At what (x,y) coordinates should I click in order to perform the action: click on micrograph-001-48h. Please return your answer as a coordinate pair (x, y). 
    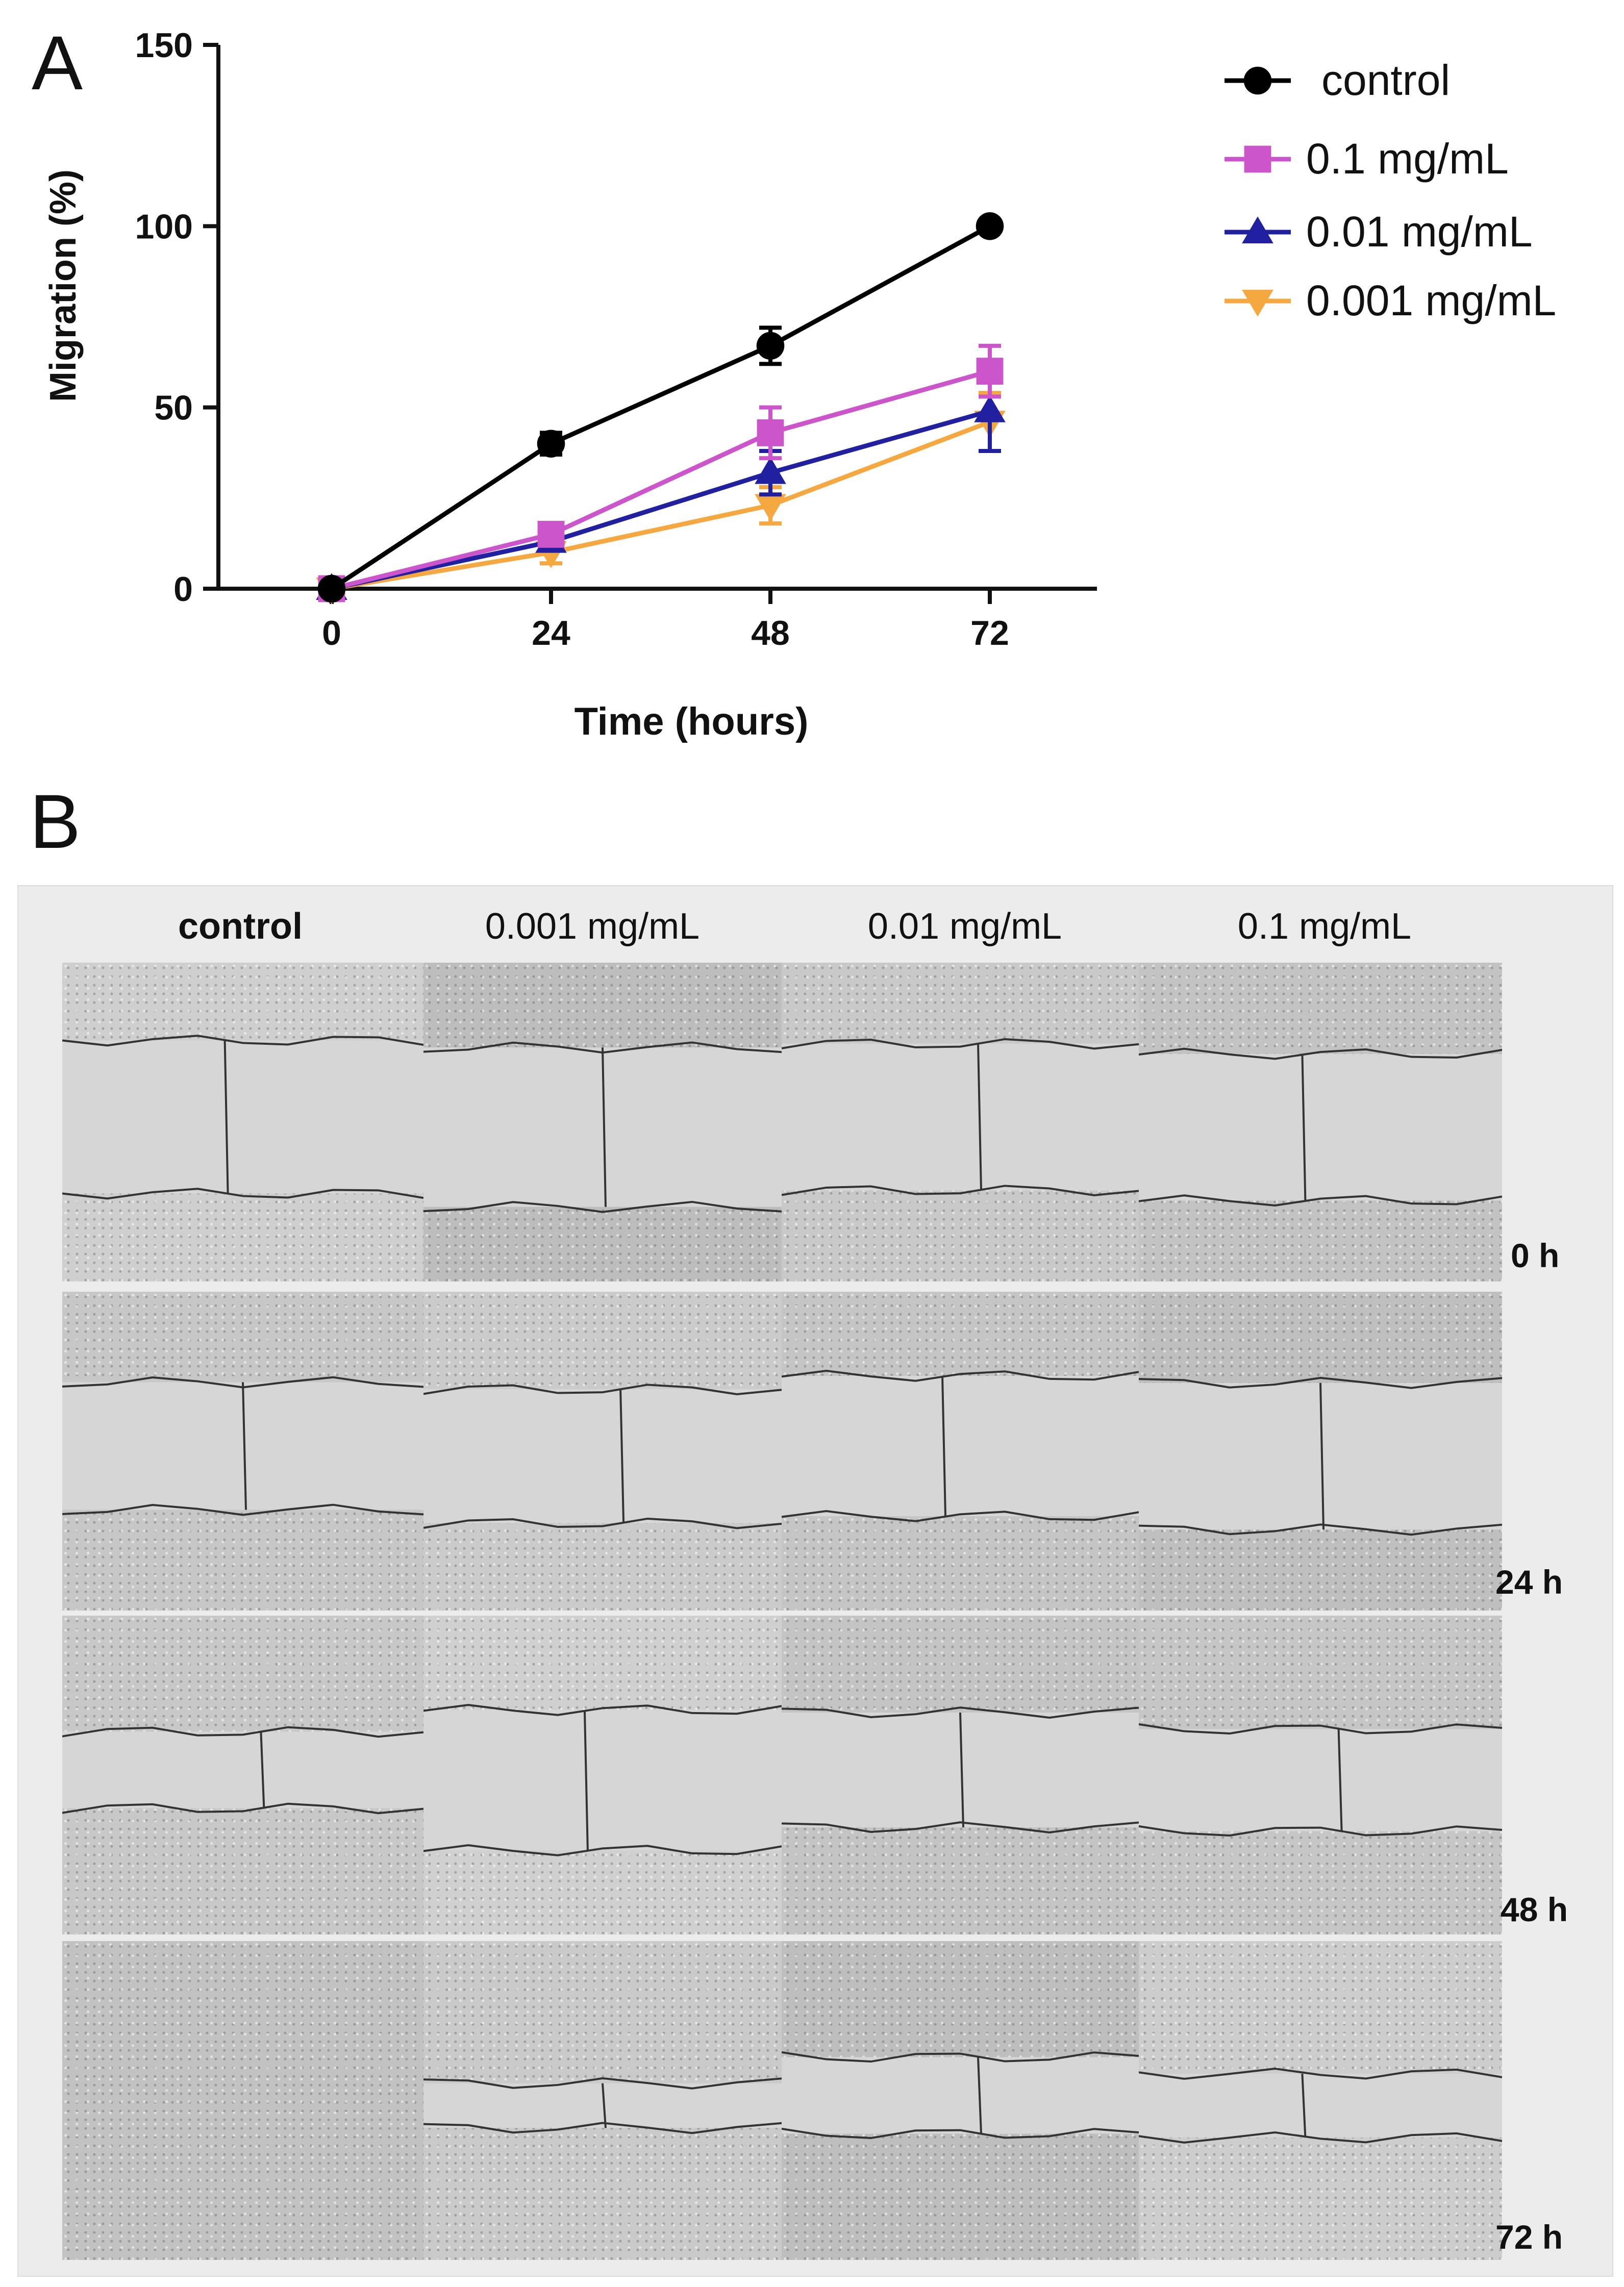
    Looking at the image, I should click on (961, 1775).